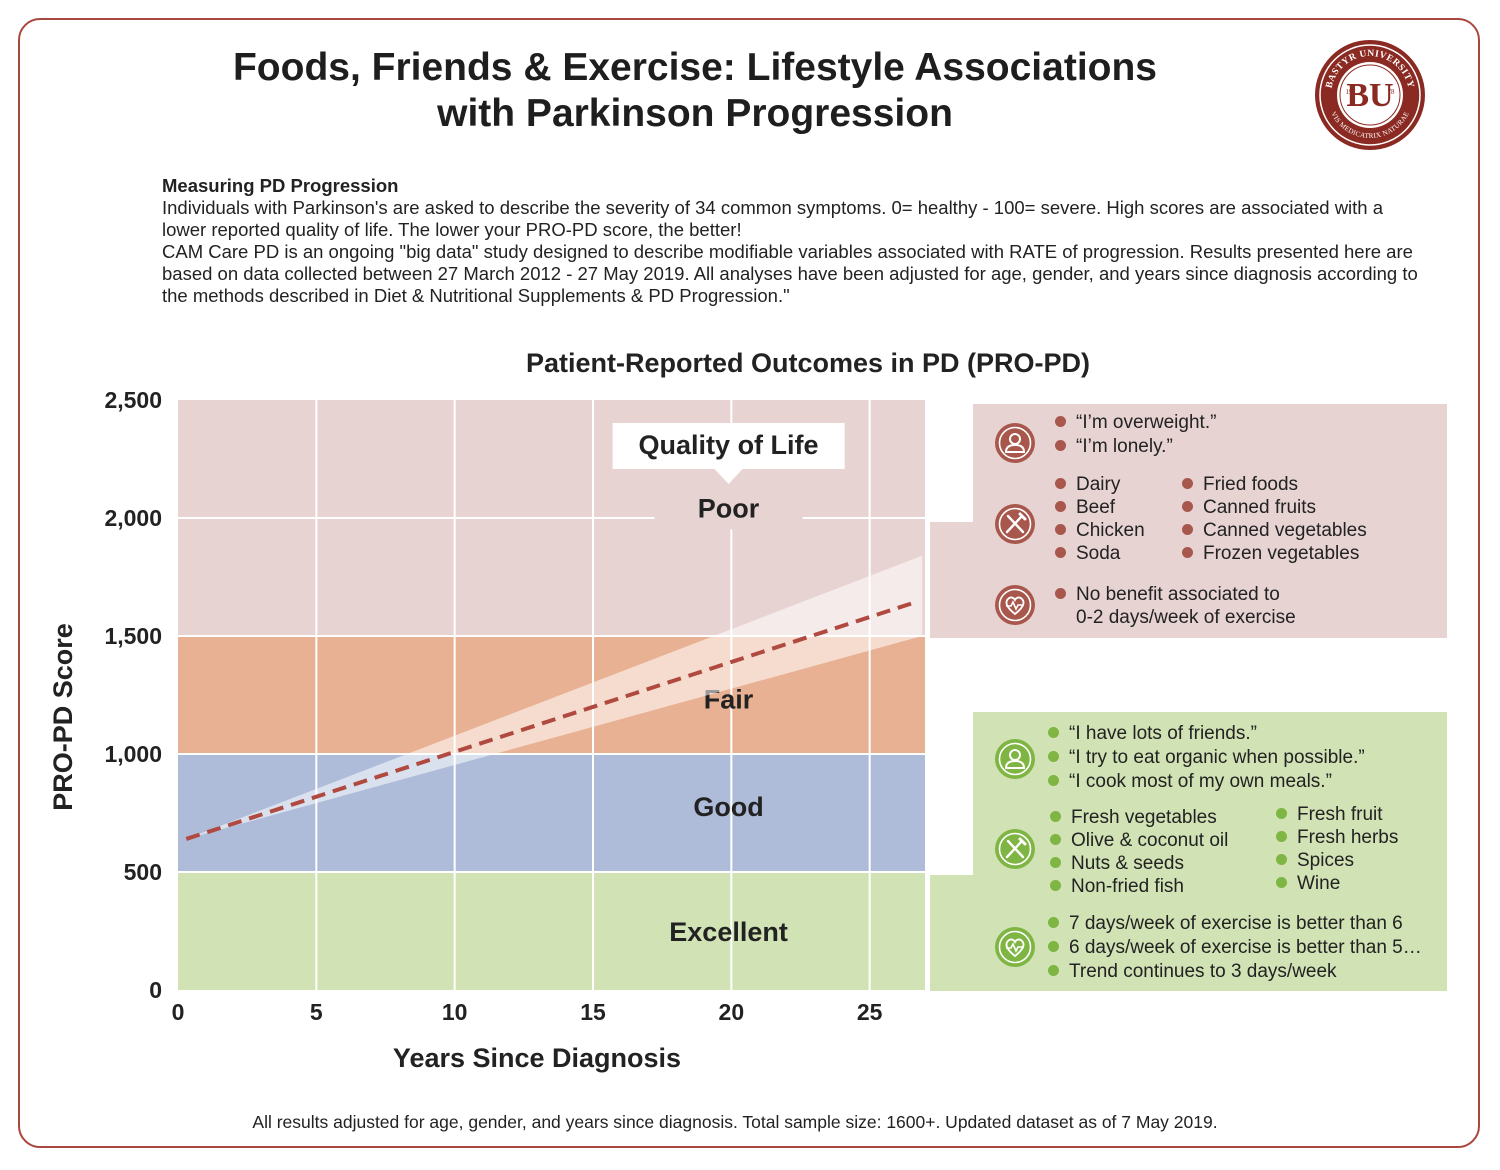 This screenshot has height=1170, width=1500. Describe the element at coordinates (1203, 971) in the screenshot. I see `excellent-exercise-line-text: Trend continues to 3 days/week` at that location.